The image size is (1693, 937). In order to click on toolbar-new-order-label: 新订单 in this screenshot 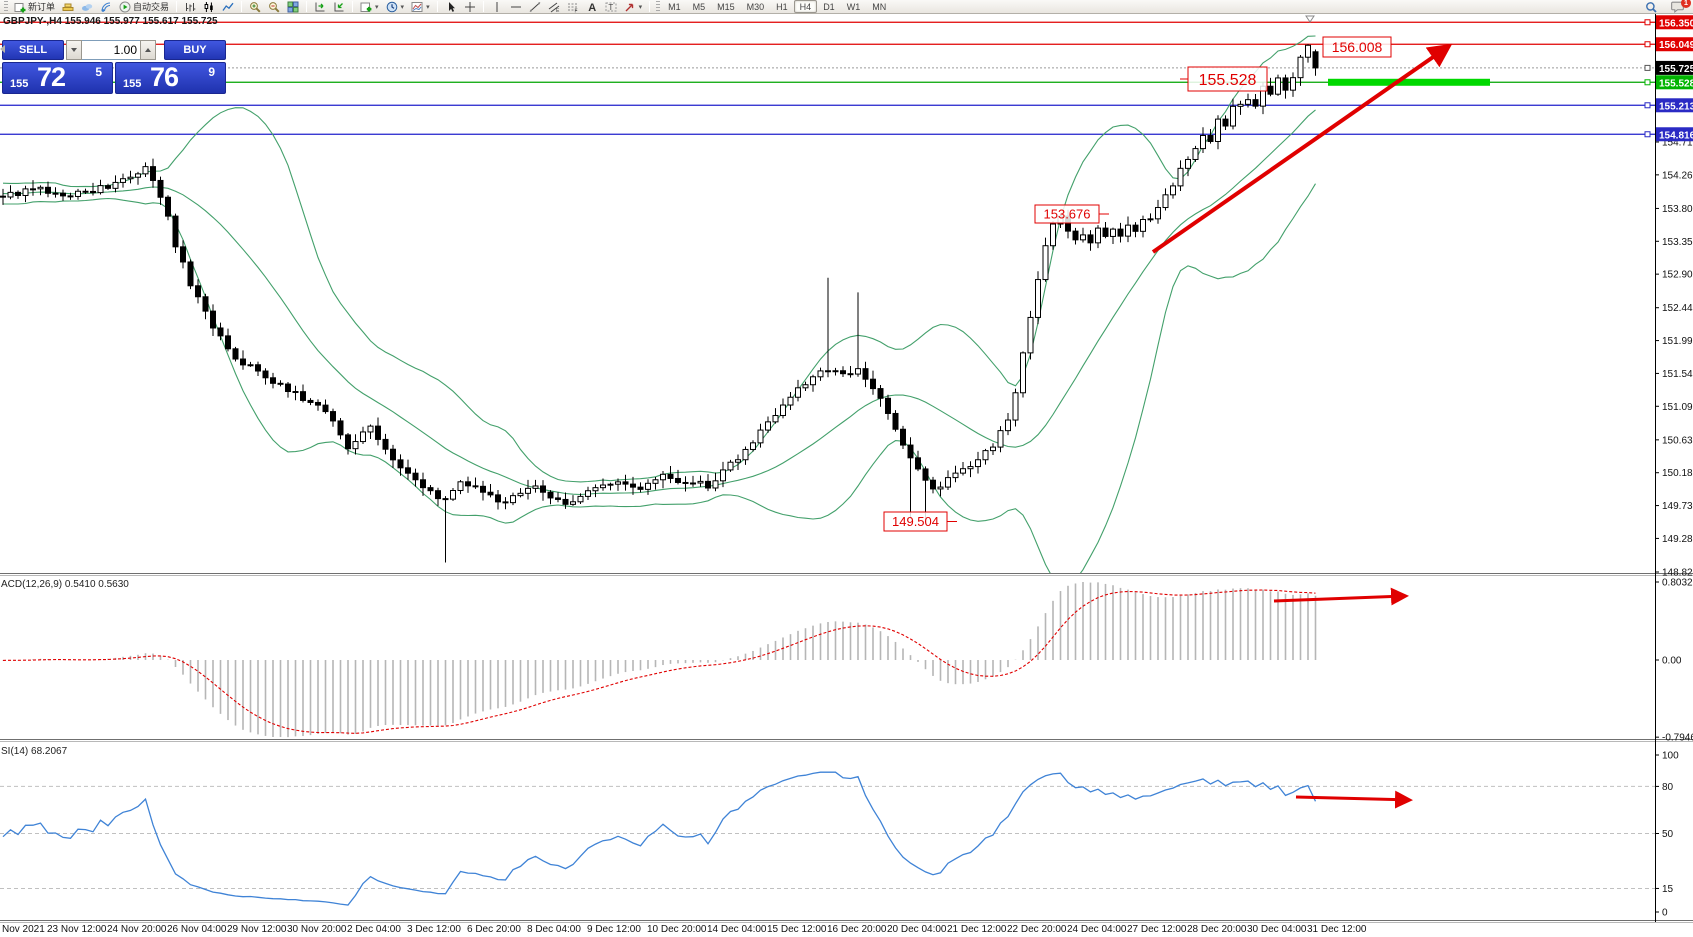, I will do `click(42, 7)`.